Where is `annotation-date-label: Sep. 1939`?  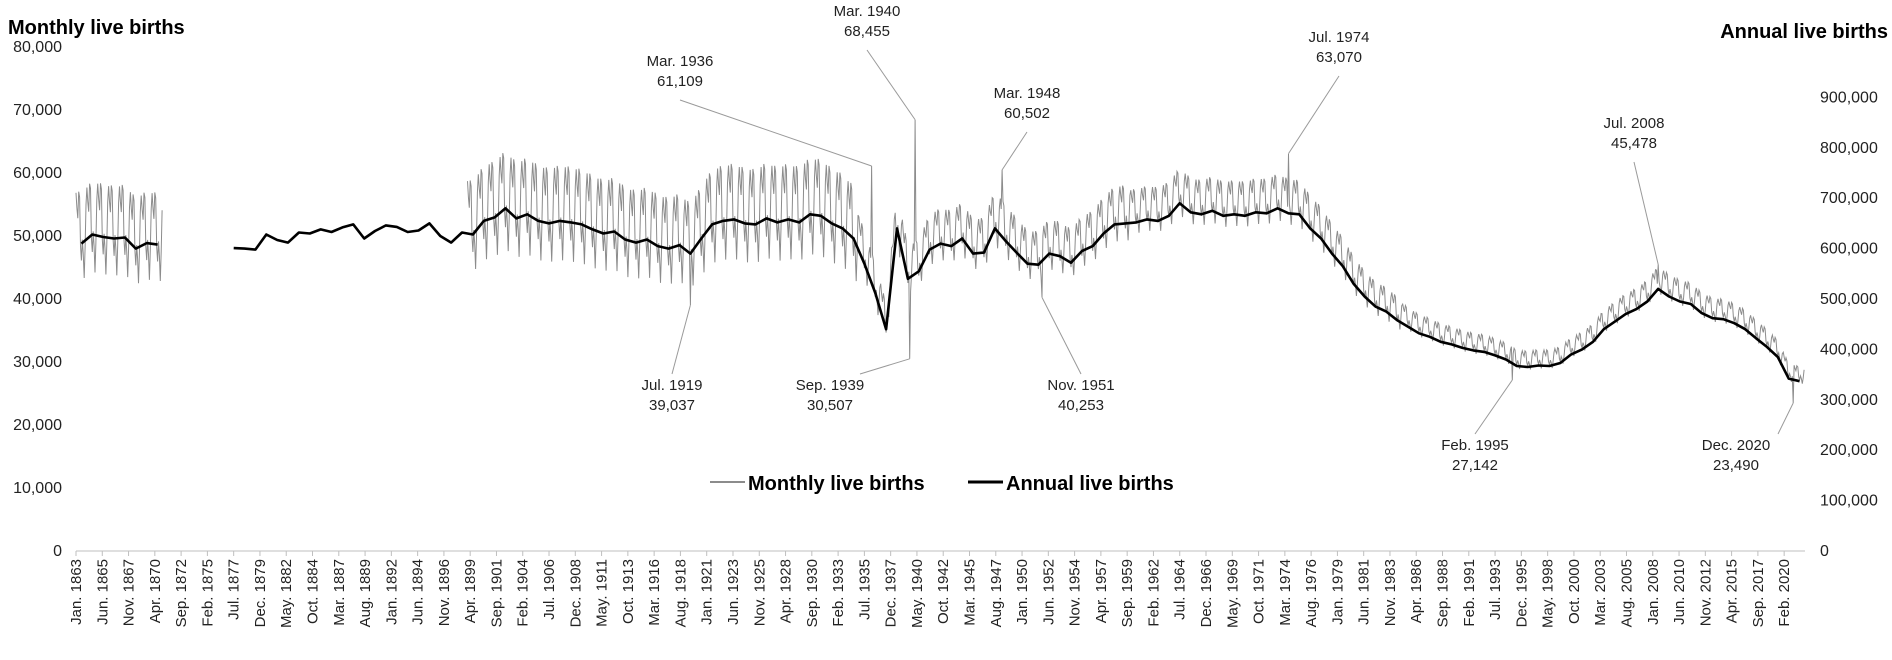
annotation-date-label: Sep. 1939 is located at coordinates (830, 385).